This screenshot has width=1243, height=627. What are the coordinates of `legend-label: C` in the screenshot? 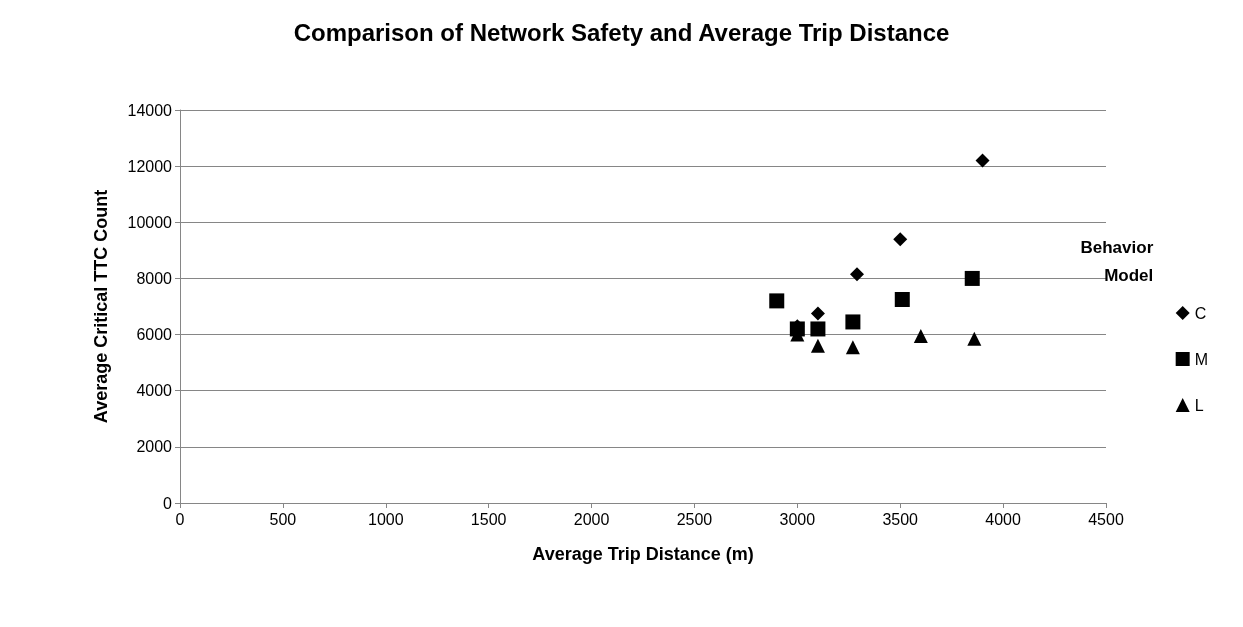 It's located at (1200, 313).